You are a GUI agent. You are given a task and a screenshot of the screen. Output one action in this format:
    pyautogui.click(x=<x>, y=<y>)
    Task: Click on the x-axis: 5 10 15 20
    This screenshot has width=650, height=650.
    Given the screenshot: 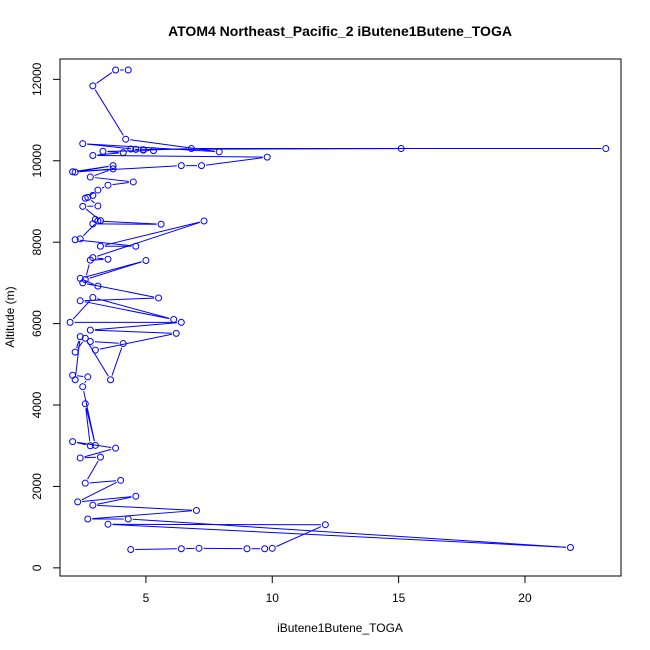 What is the action you would take?
    pyautogui.click(x=337, y=590)
    